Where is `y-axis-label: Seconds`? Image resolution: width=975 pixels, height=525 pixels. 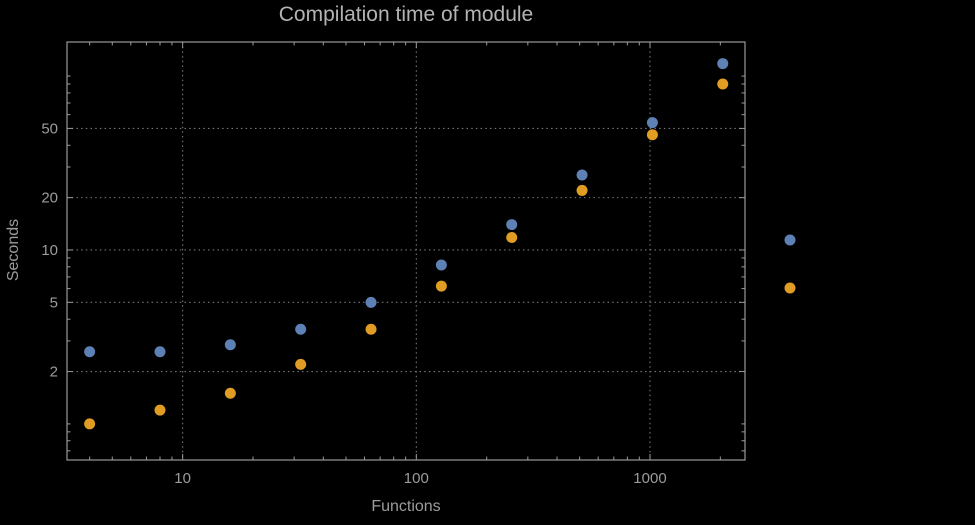
y-axis-label: Seconds is located at coordinates (13, 250).